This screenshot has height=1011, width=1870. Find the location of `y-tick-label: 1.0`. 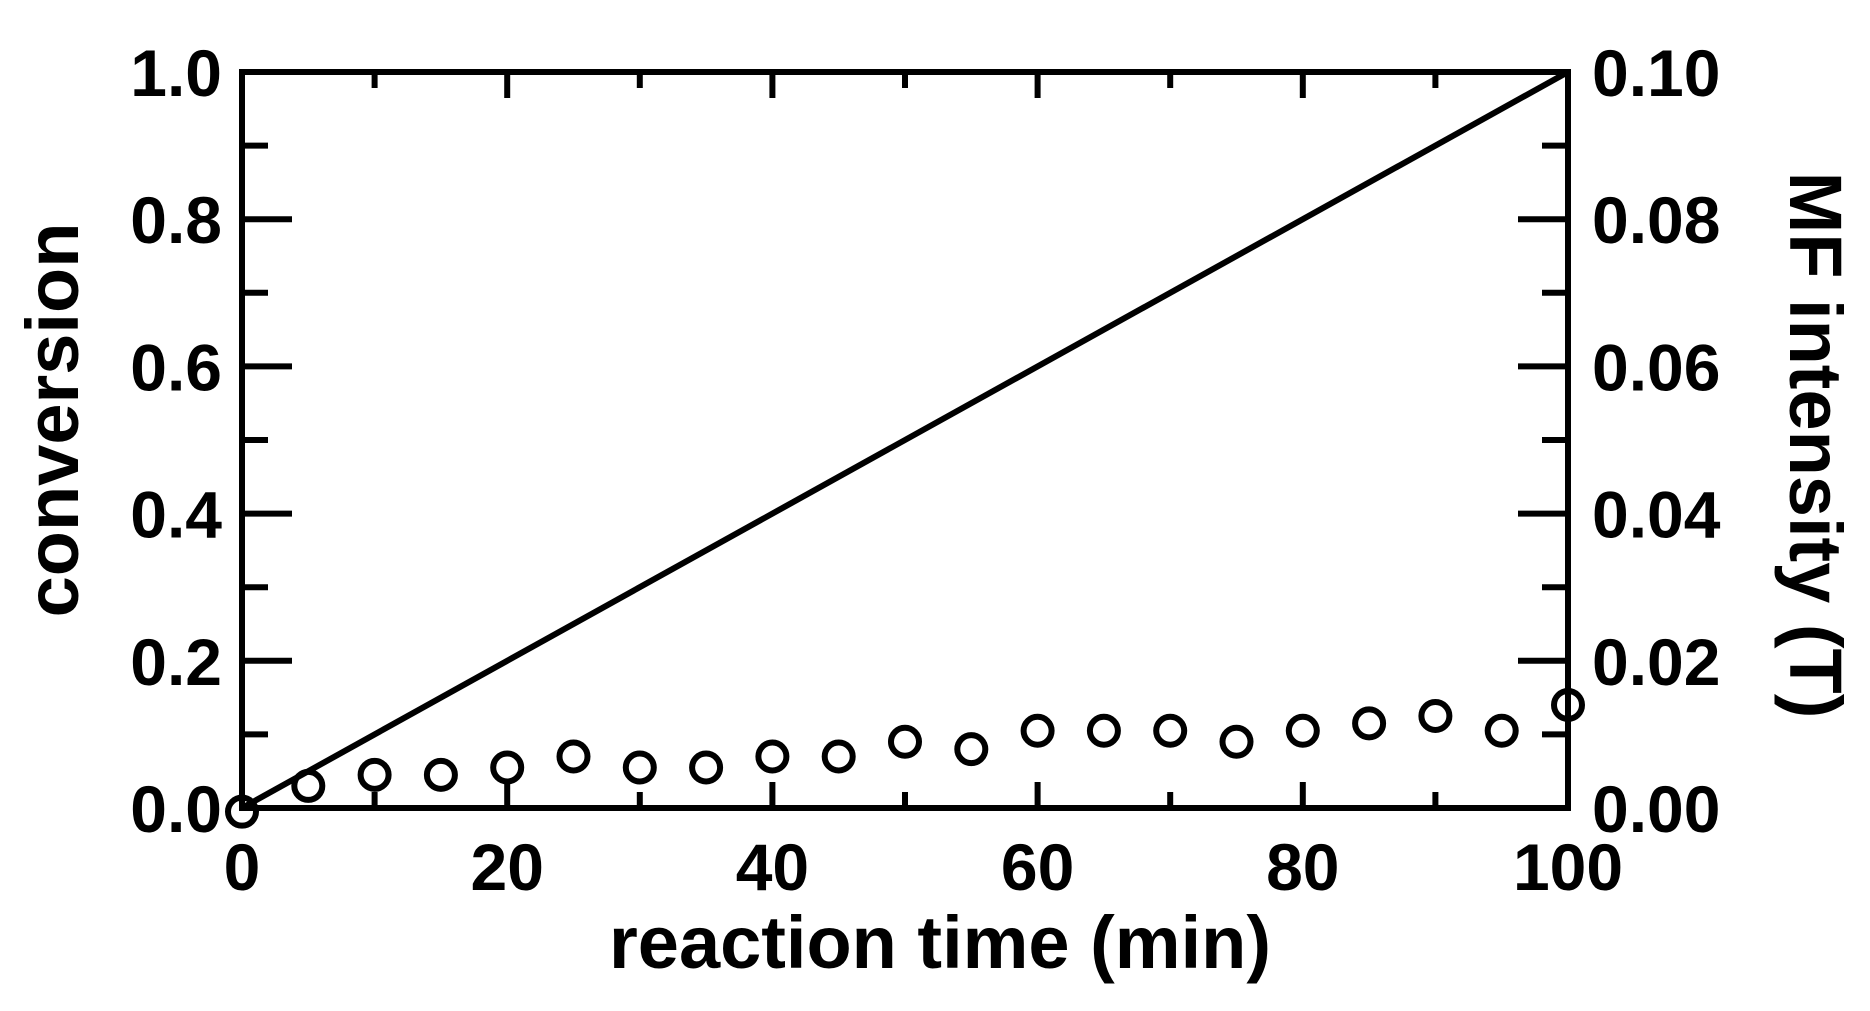

y-tick-label: 1.0 is located at coordinates (176, 73).